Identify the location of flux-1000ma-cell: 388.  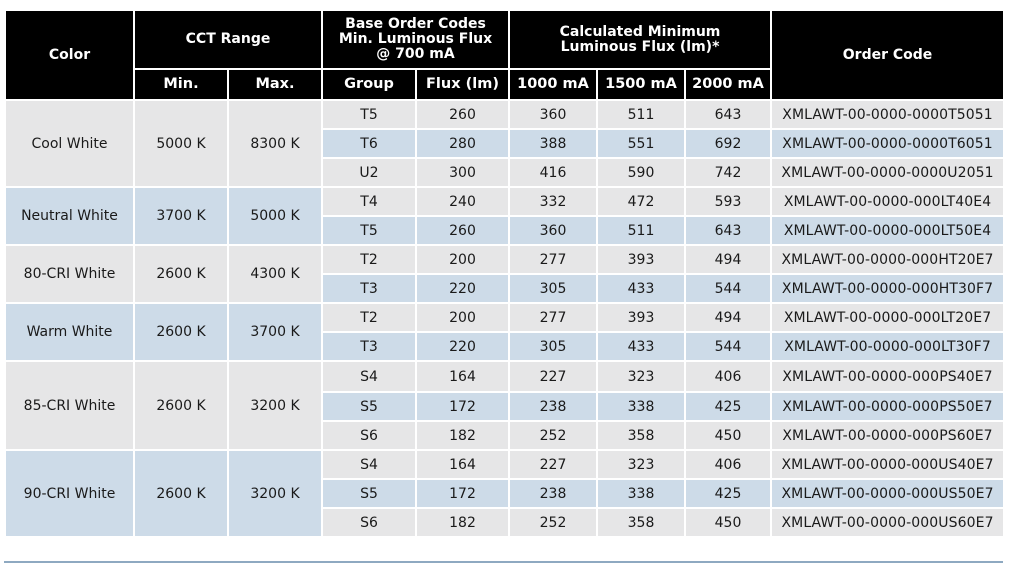
(553, 143).